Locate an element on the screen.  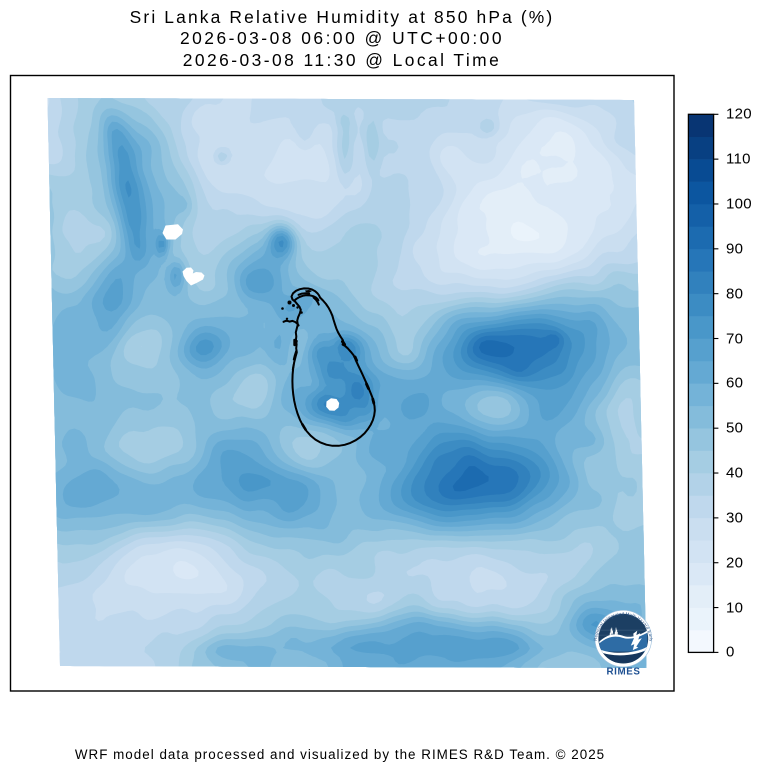
svg-text: RIMES is located at coordinates (623, 672).